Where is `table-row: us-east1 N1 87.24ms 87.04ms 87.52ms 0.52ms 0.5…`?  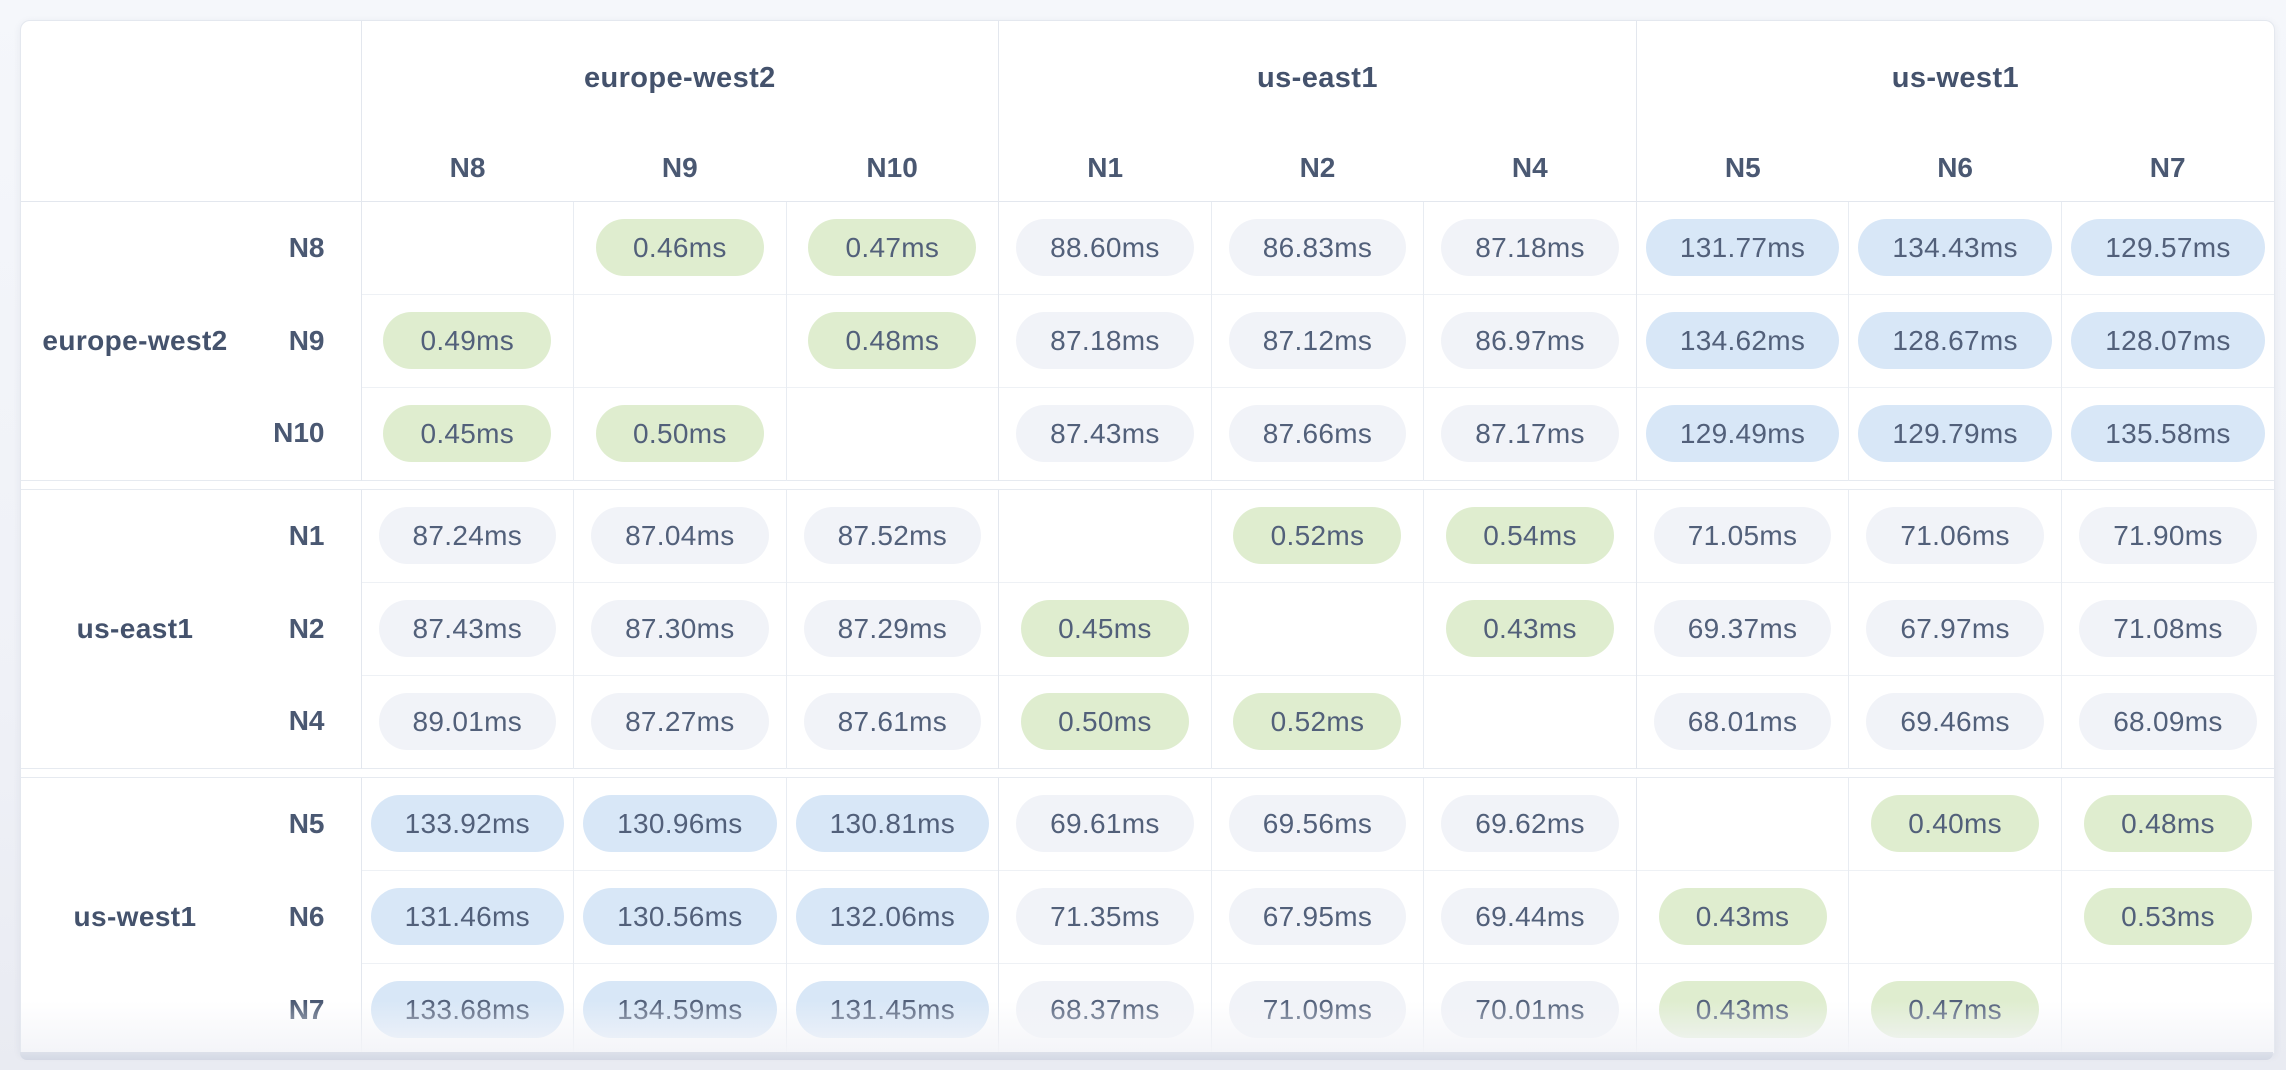 table-row: us-east1 N1 87.24ms 87.04ms 87.52ms 0.52ms 0.5… is located at coordinates (1147, 566).